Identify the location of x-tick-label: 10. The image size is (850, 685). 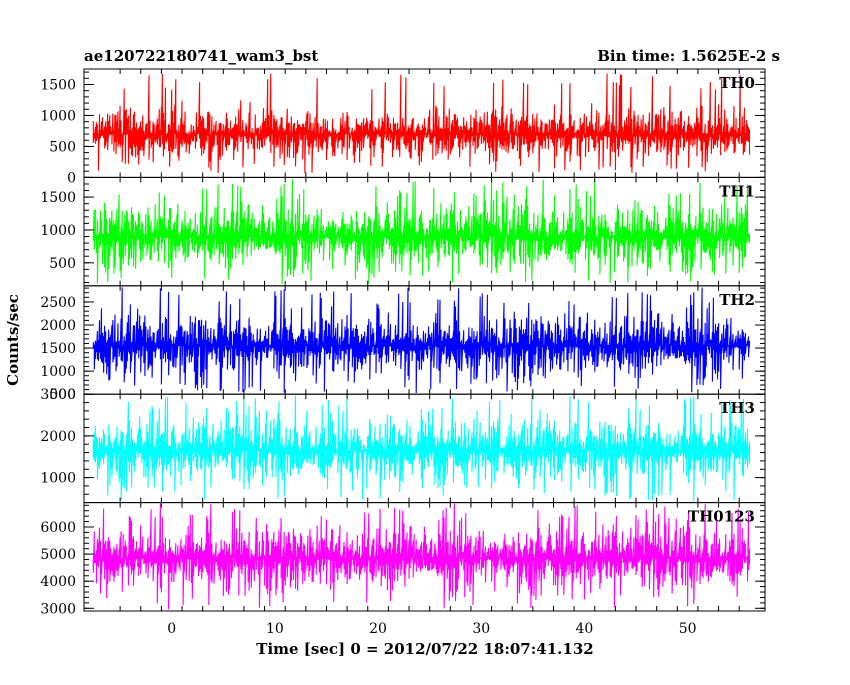
(275, 629).